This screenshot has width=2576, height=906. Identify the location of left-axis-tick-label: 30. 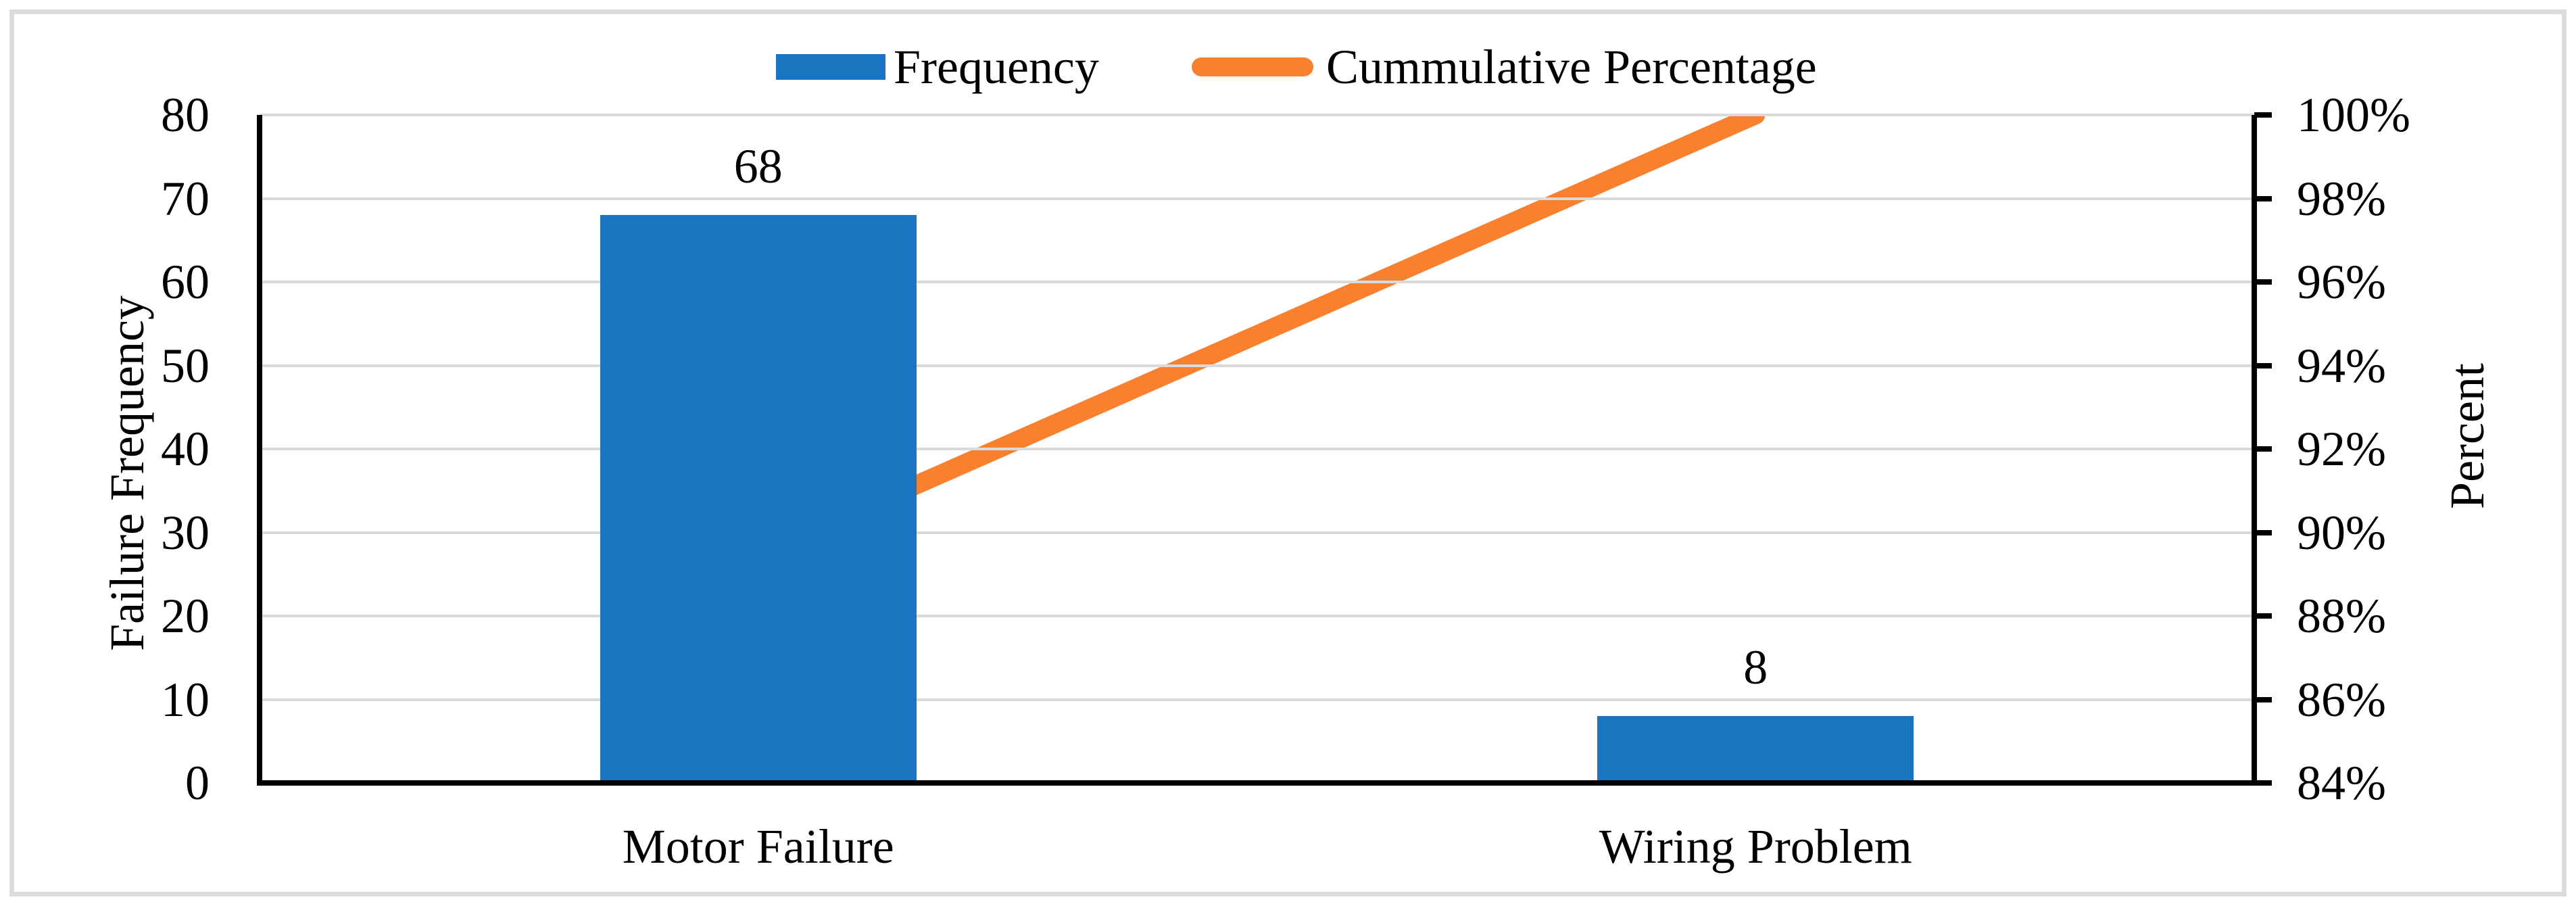
(186, 532).